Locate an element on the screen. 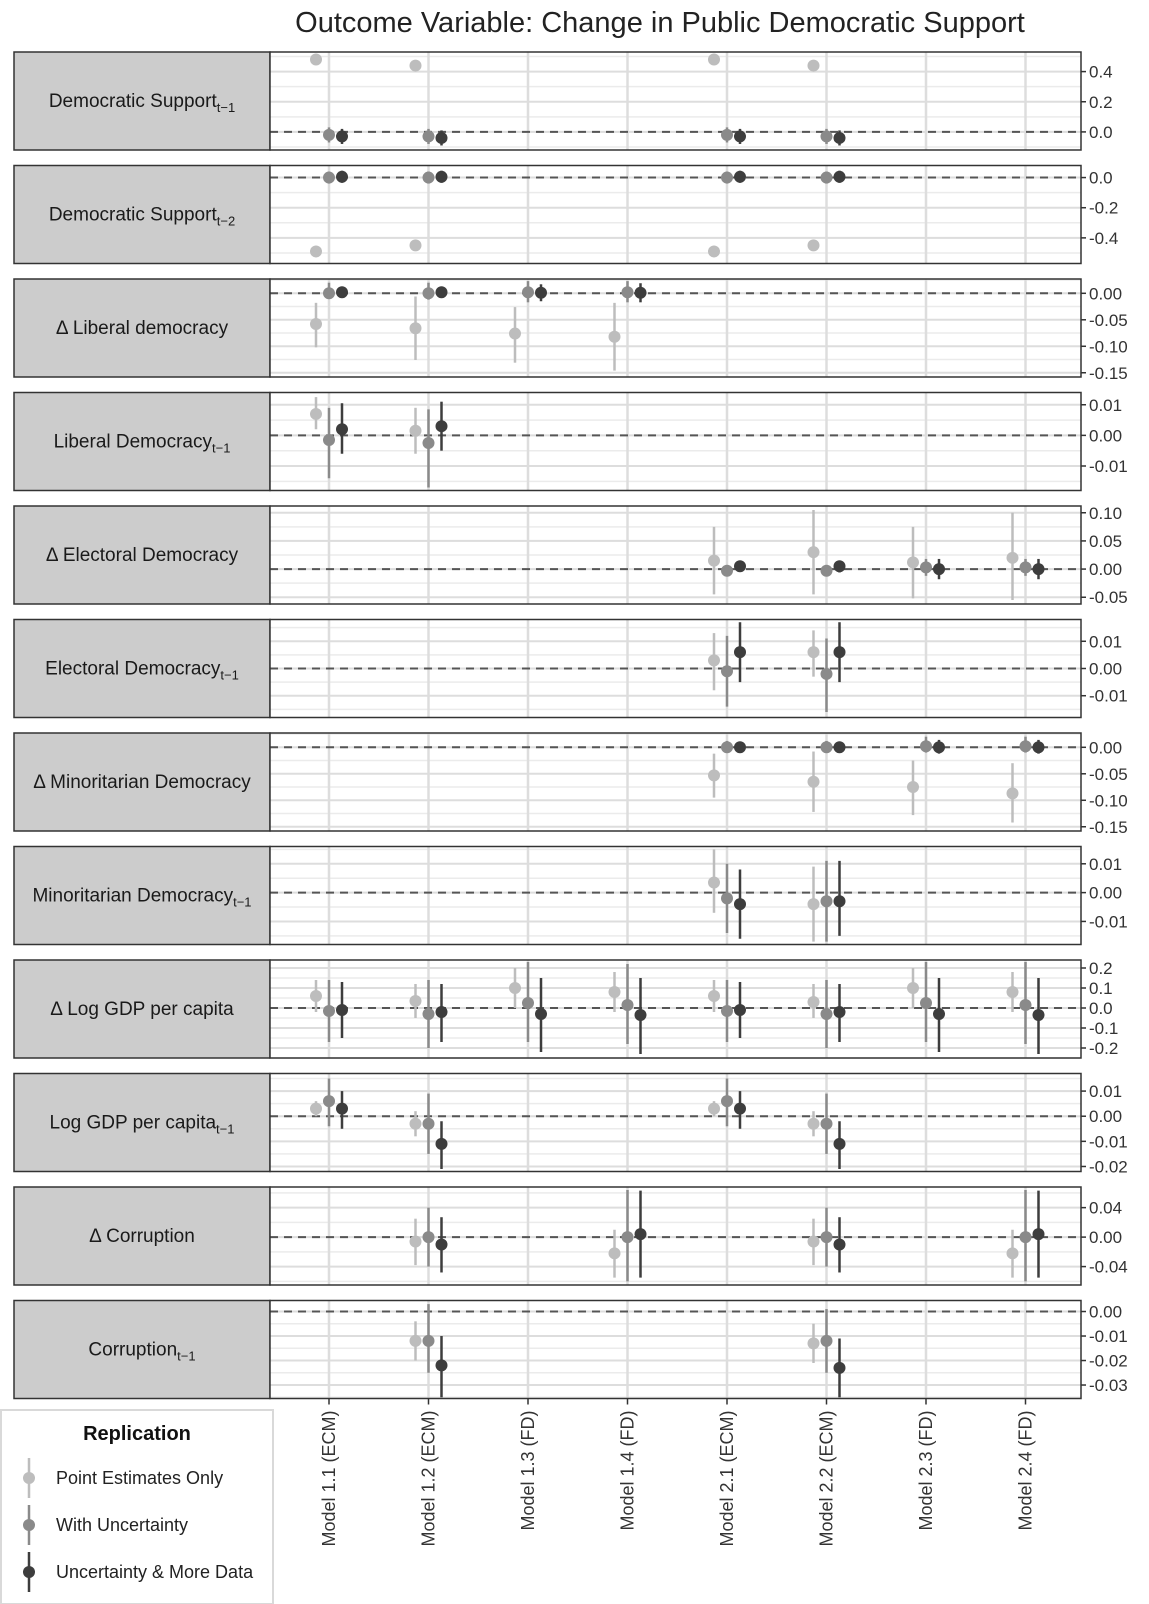  facet-label: Liberal Democracyt−1 is located at coordinates (142, 444).